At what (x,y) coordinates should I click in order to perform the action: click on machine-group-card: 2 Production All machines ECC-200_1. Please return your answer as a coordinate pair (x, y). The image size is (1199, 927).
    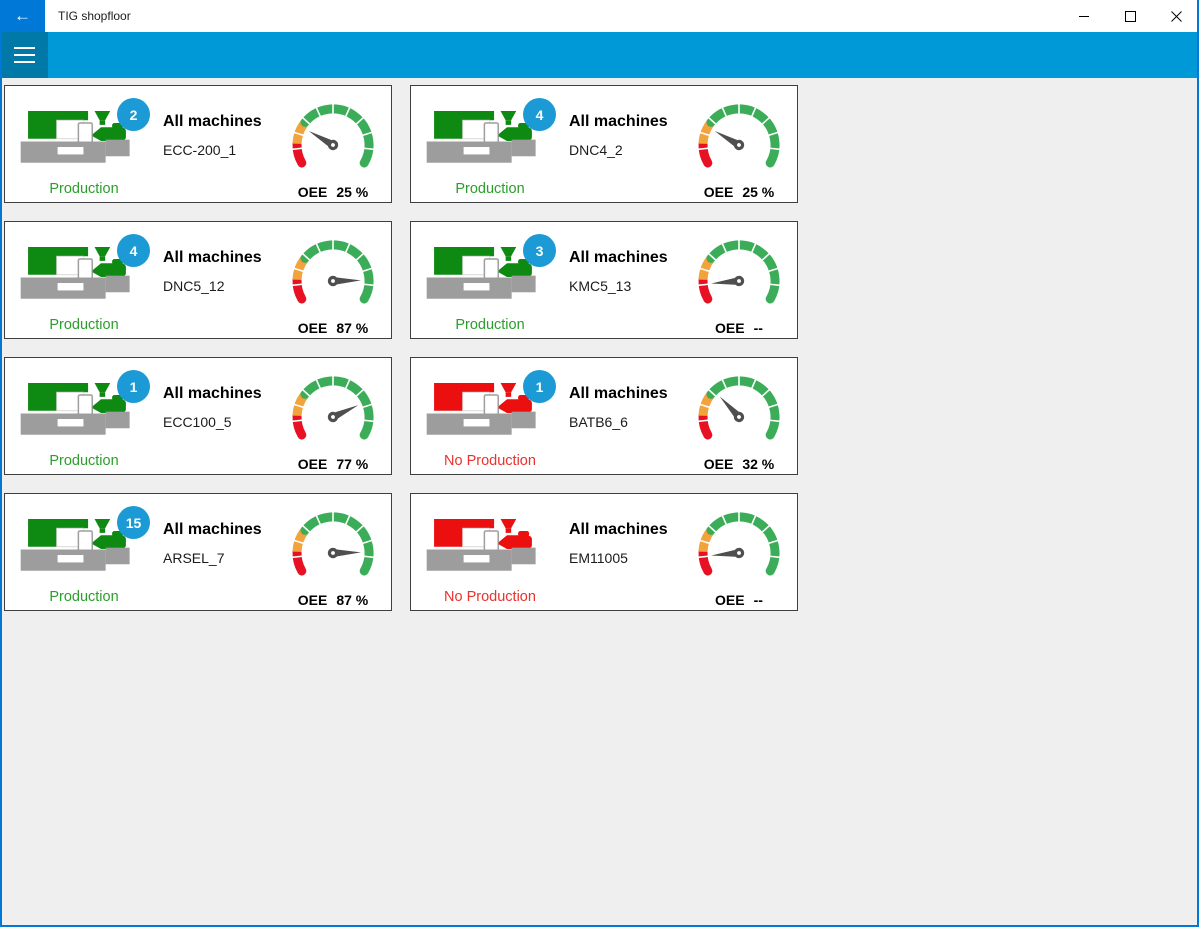
    Looking at the image, I should click on (198, 144).